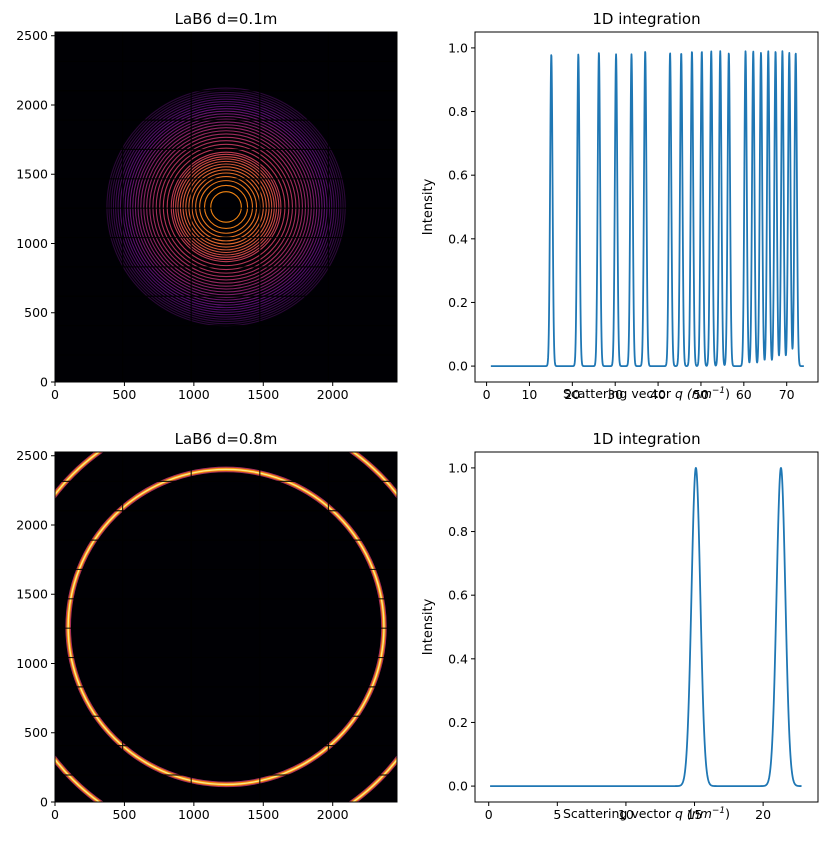  I want to click on y-tick-label: 0.4, so click(458, 238).